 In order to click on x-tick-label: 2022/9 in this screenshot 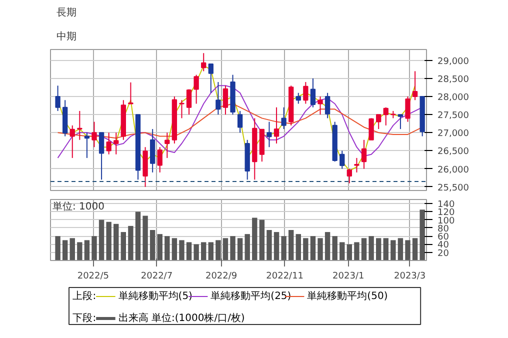, I will do `click(221, 277)`.